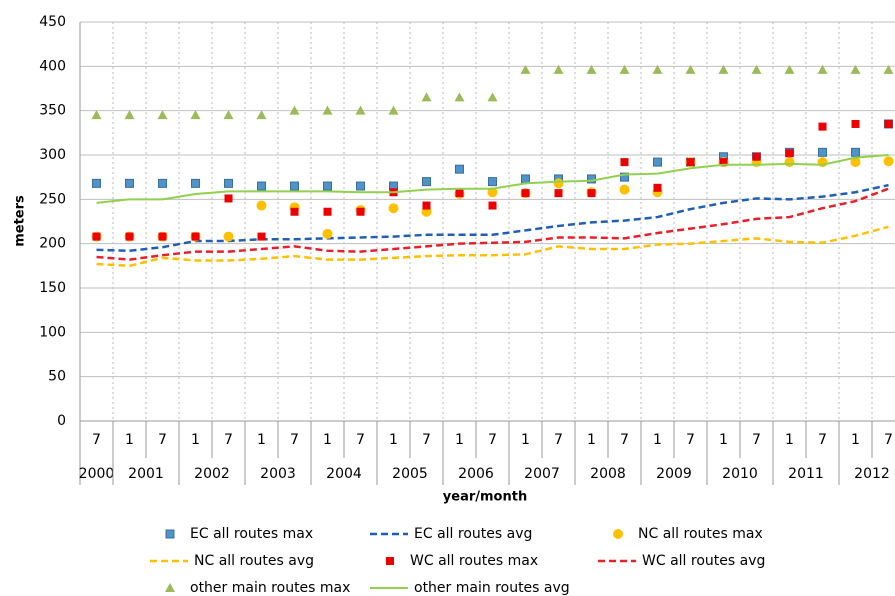  Describe the element at coordinates (806, 474) in the screenshot. I see `year-label: 2011` at that location.